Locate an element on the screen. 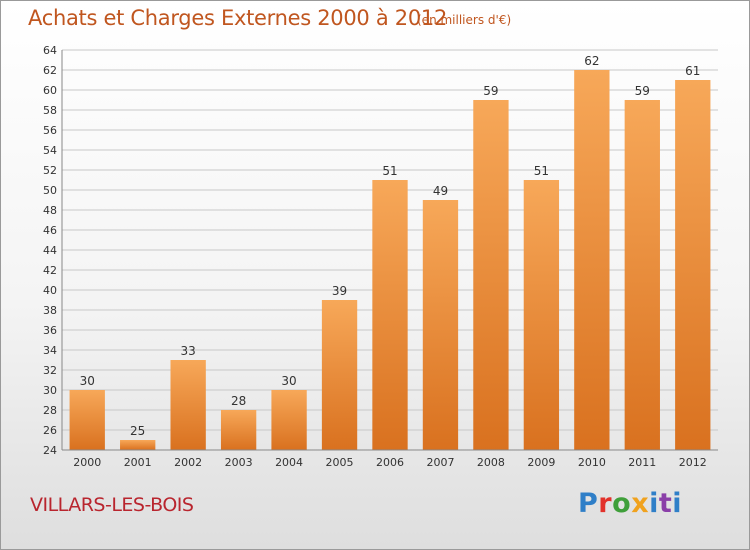  bar-2002 is located at coordinates (188, 405).